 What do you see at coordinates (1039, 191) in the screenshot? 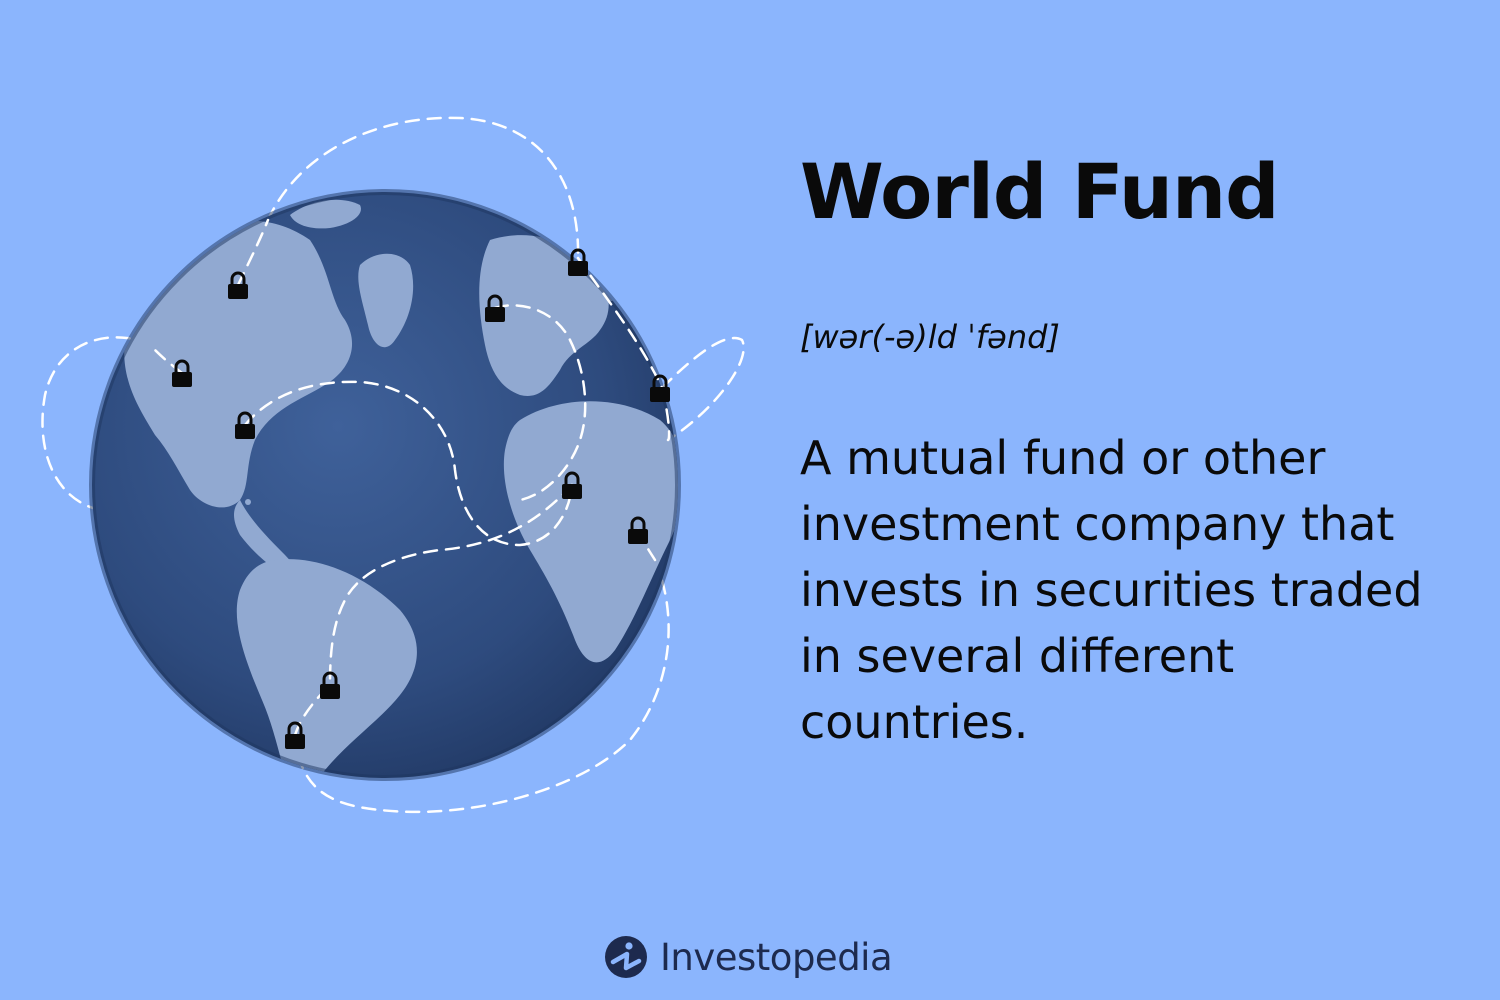
I see `term-title: World Fund` at bounding box center [1039, 191].